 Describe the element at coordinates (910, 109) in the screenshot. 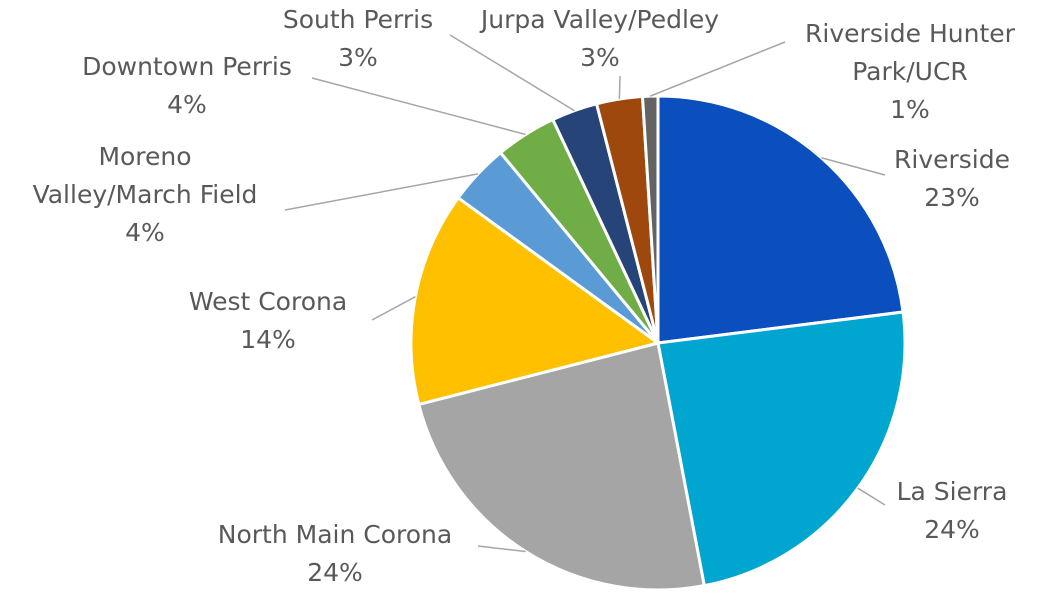

I see `value-label: 1%` at that location.